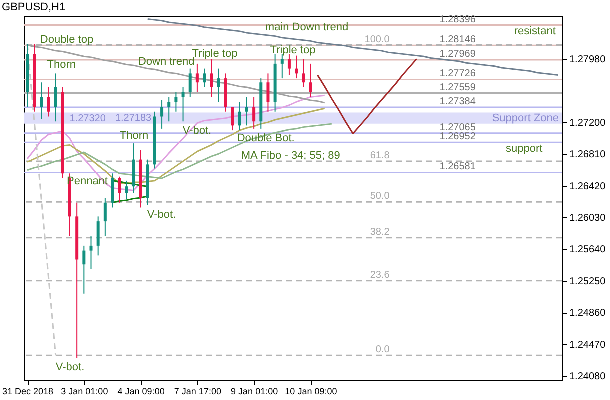 This screenshot has height=400, width=610. I want to click on ref-line-label: 1.27969, so click(458, 54).